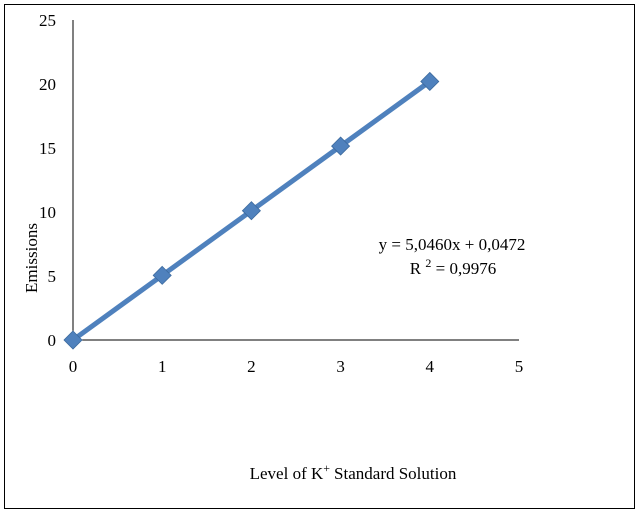  Describe the element at coordinates (73, 366) in the screenshot. I see `x-tick-label: 0` at that location.